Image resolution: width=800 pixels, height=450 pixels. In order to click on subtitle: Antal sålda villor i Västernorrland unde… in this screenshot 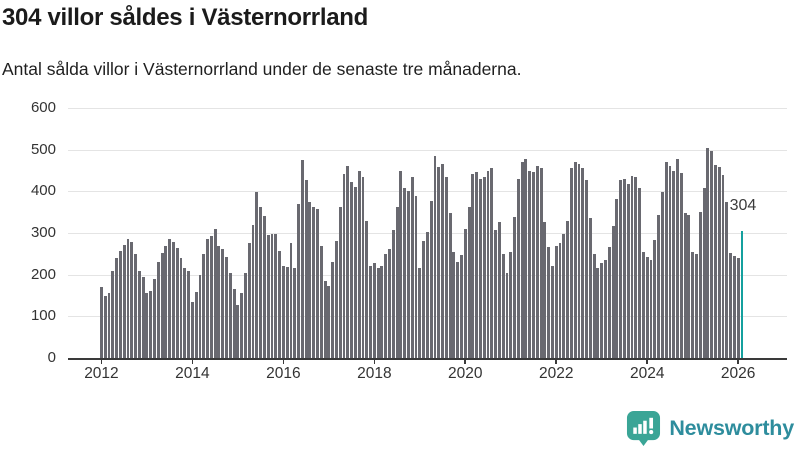, I will do `click(262, 69)`.